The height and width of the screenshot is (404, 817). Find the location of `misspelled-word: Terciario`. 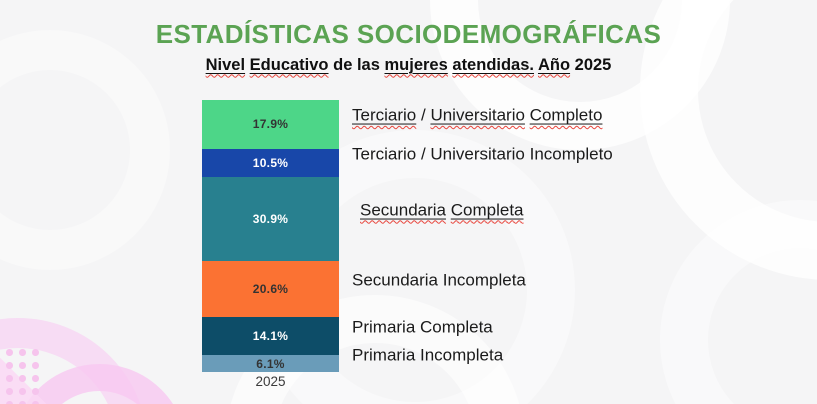

misspelled-word: Terciario is located at coordinates (384, 115).